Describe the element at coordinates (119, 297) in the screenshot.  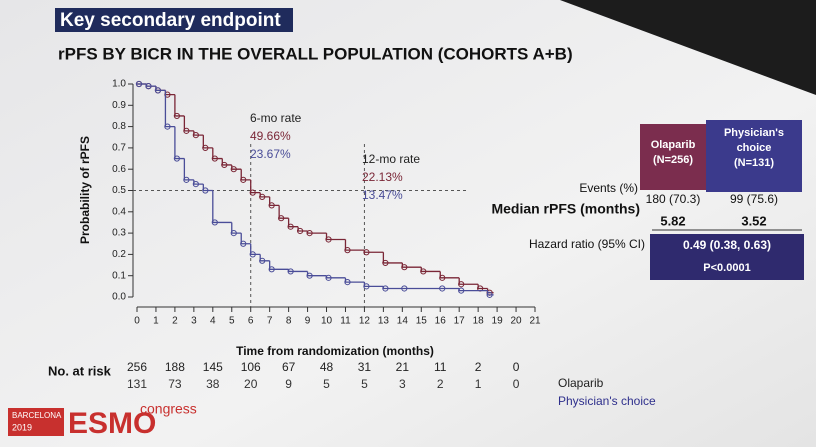
I see `y-tick-label: 0.0` at that location.